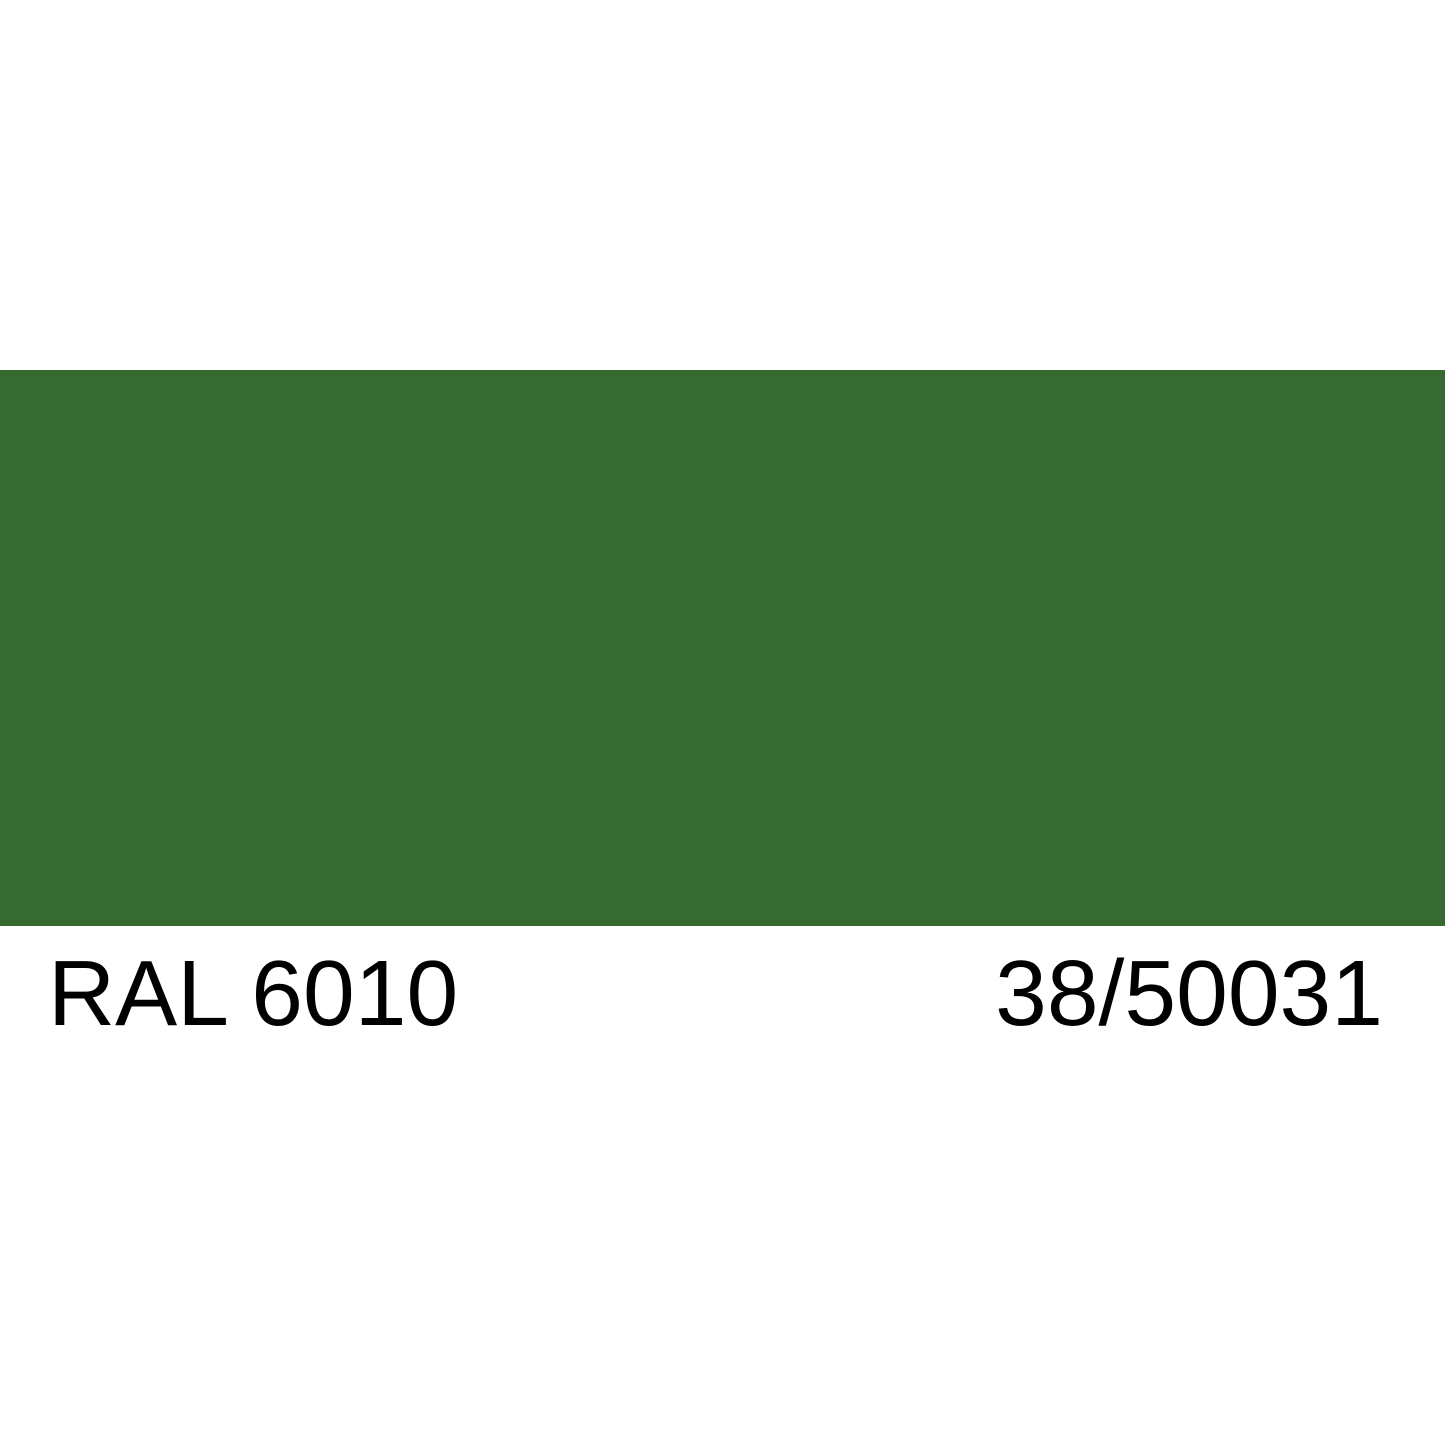  Describe the element at coordinates (253, 993) in the screenshot. I see `ral-code-label: RAL 6010` at that location.